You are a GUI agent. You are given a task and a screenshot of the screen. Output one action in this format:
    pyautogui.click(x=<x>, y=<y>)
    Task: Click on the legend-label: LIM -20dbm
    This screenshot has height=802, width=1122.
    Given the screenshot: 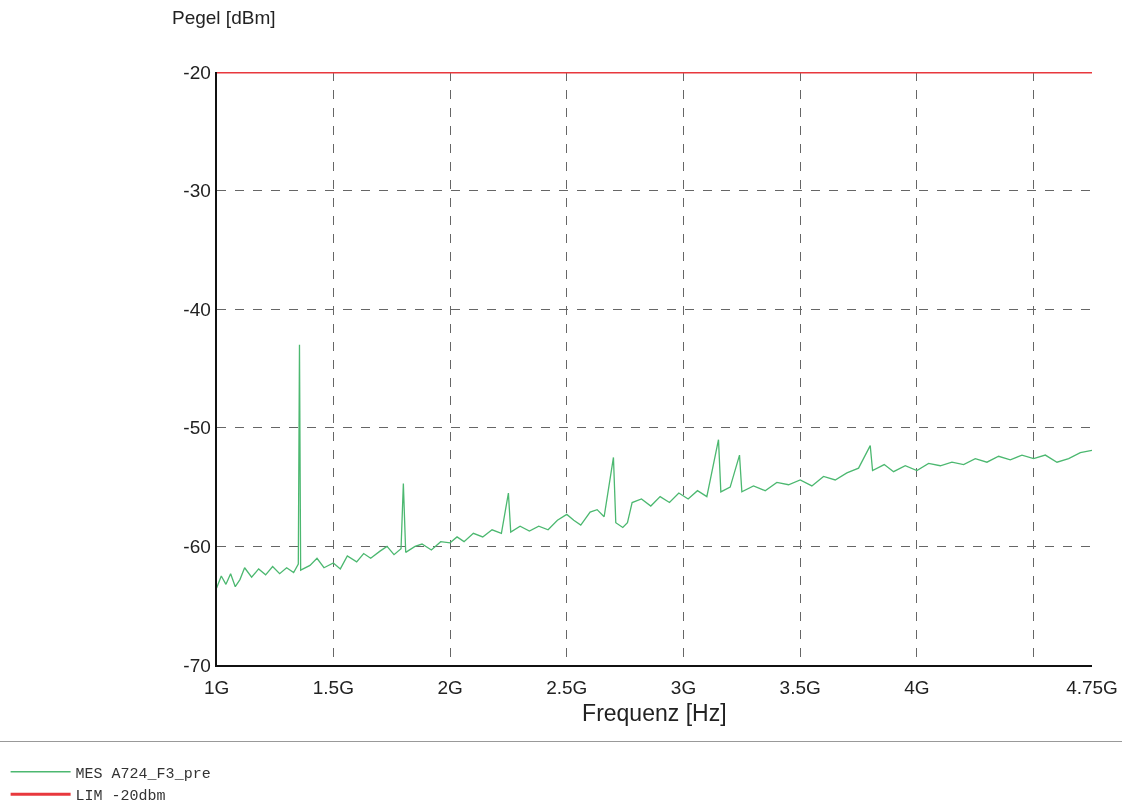 What is the action you would take?
    pyautogui.click(x=120, y=795)
    